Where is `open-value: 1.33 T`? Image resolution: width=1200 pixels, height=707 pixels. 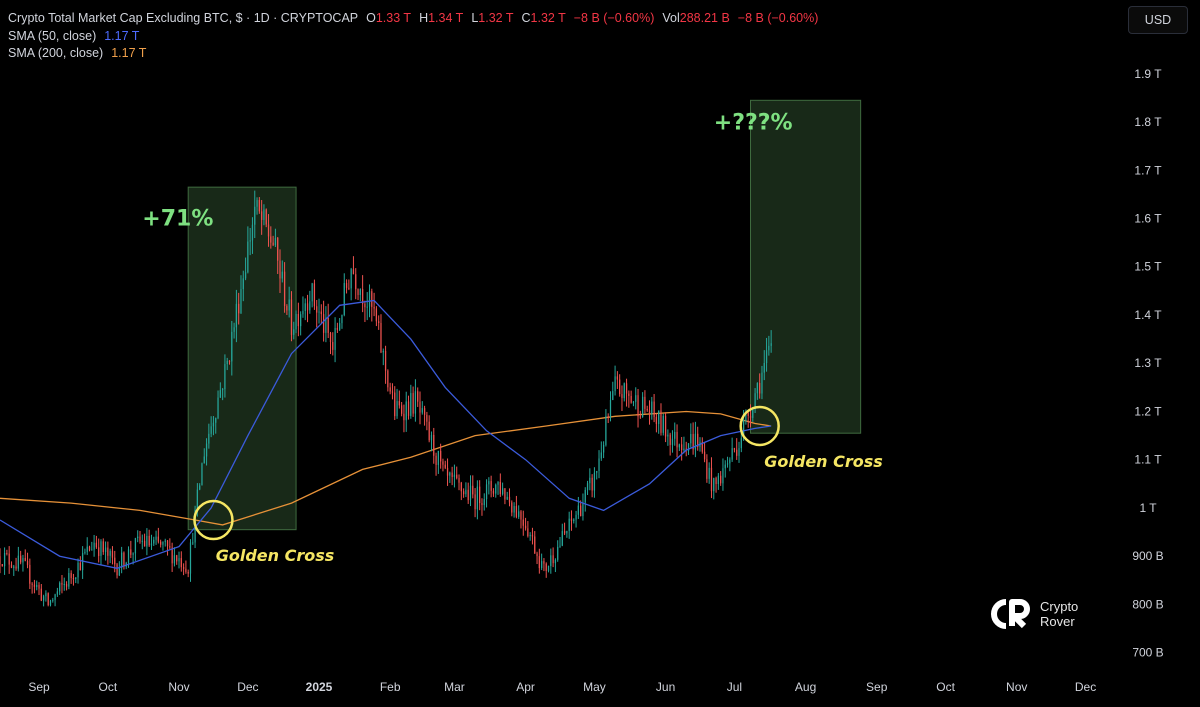
open-value: 1.33 T is located at coordinates (393, 18).